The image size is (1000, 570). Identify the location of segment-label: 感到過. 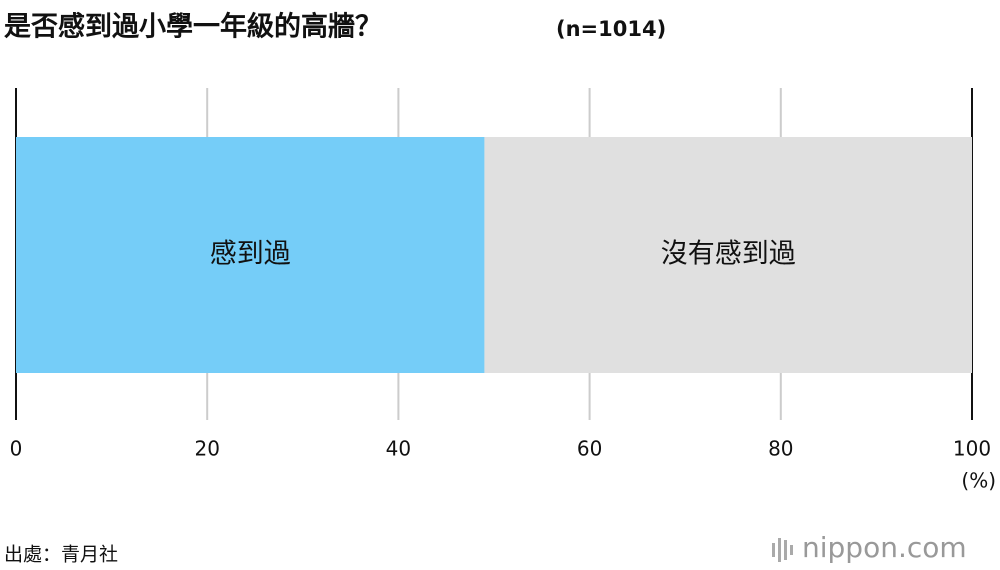
(250, 254).